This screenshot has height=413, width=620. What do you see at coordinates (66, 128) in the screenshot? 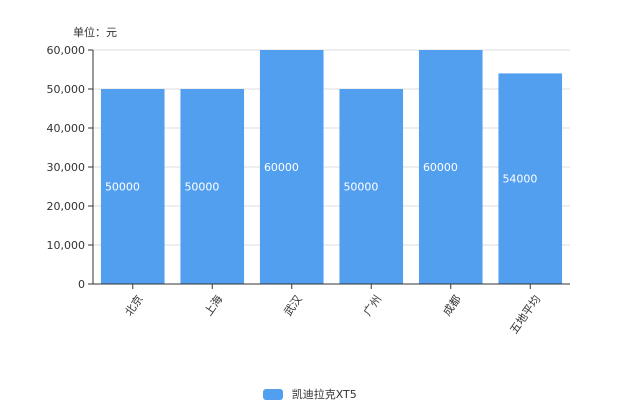
I see `y-tick-label: 40,000` at bounding box center [66, 128].